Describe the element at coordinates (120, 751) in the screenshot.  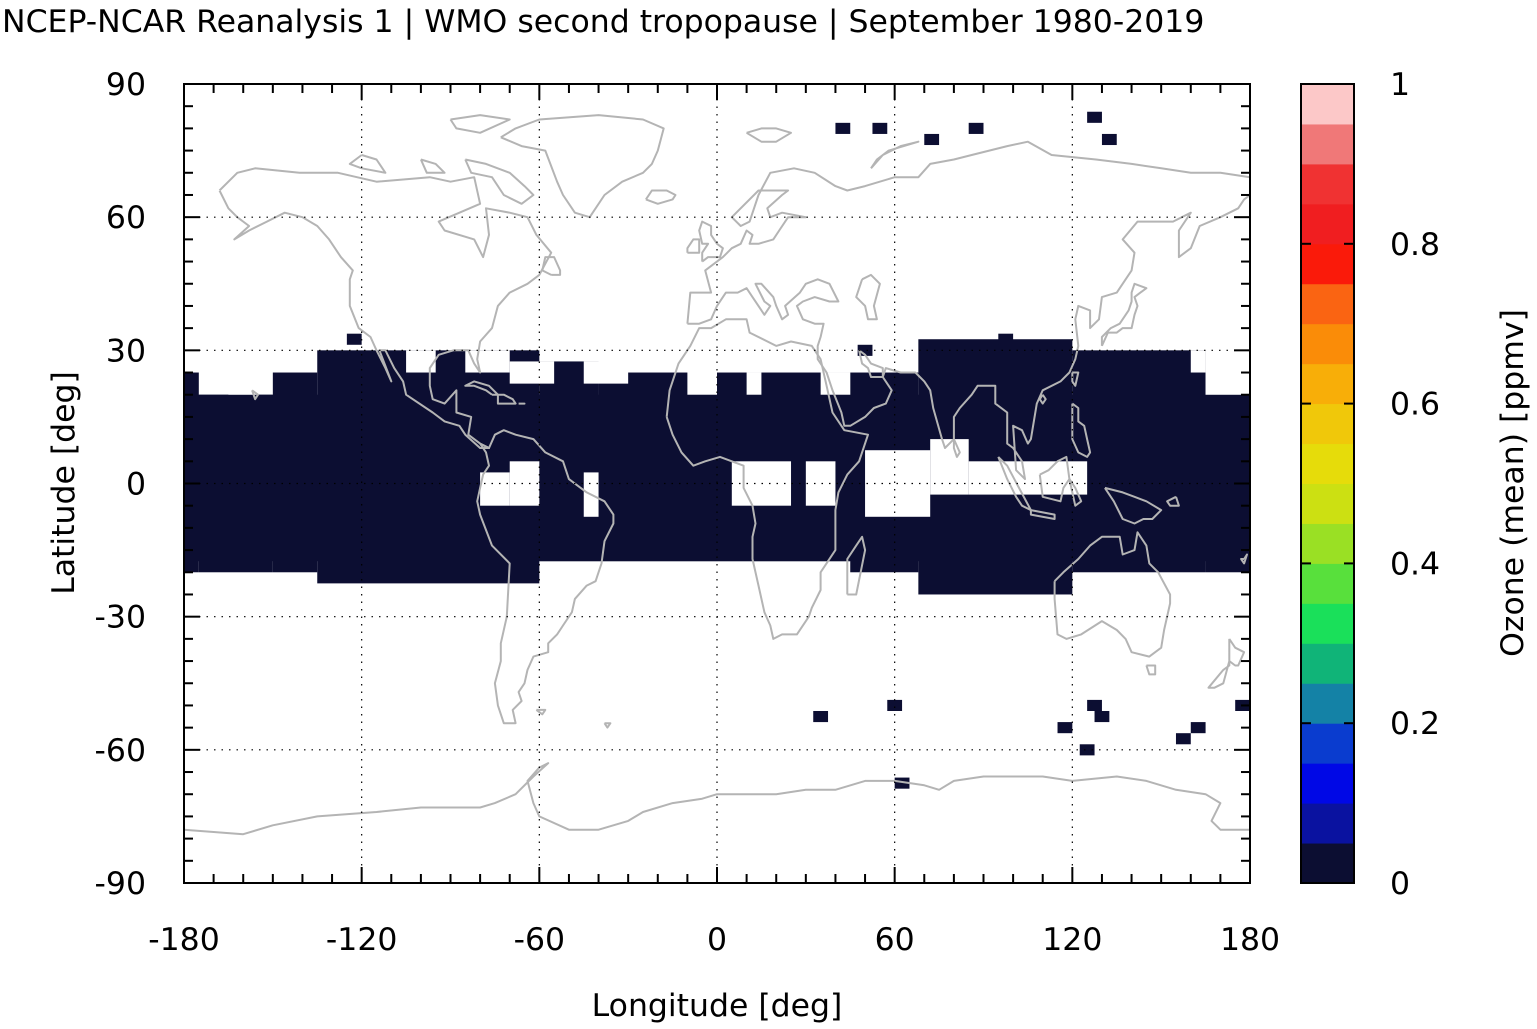
I see `y-tick-label: -60` at that location.